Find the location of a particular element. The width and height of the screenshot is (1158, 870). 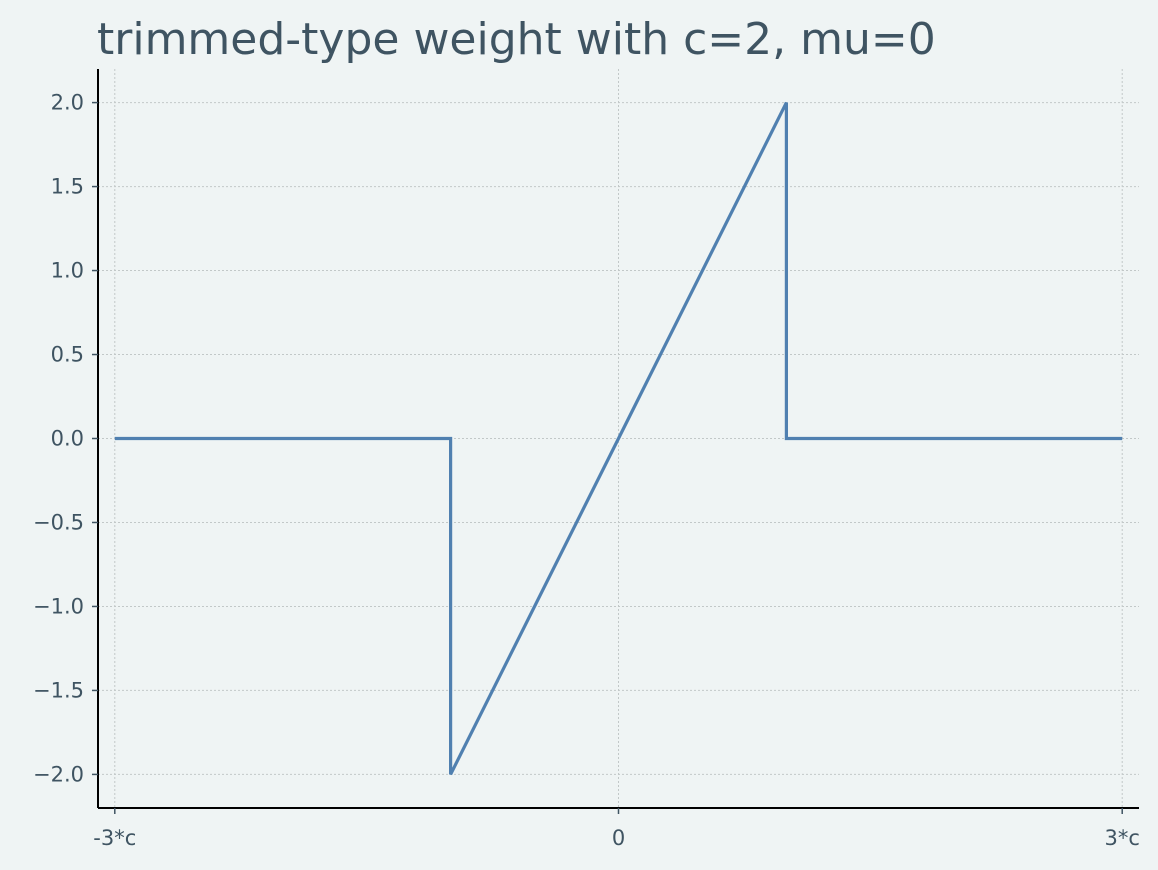

y-tick-label: −1.0 is located at coordinates (58, 606).